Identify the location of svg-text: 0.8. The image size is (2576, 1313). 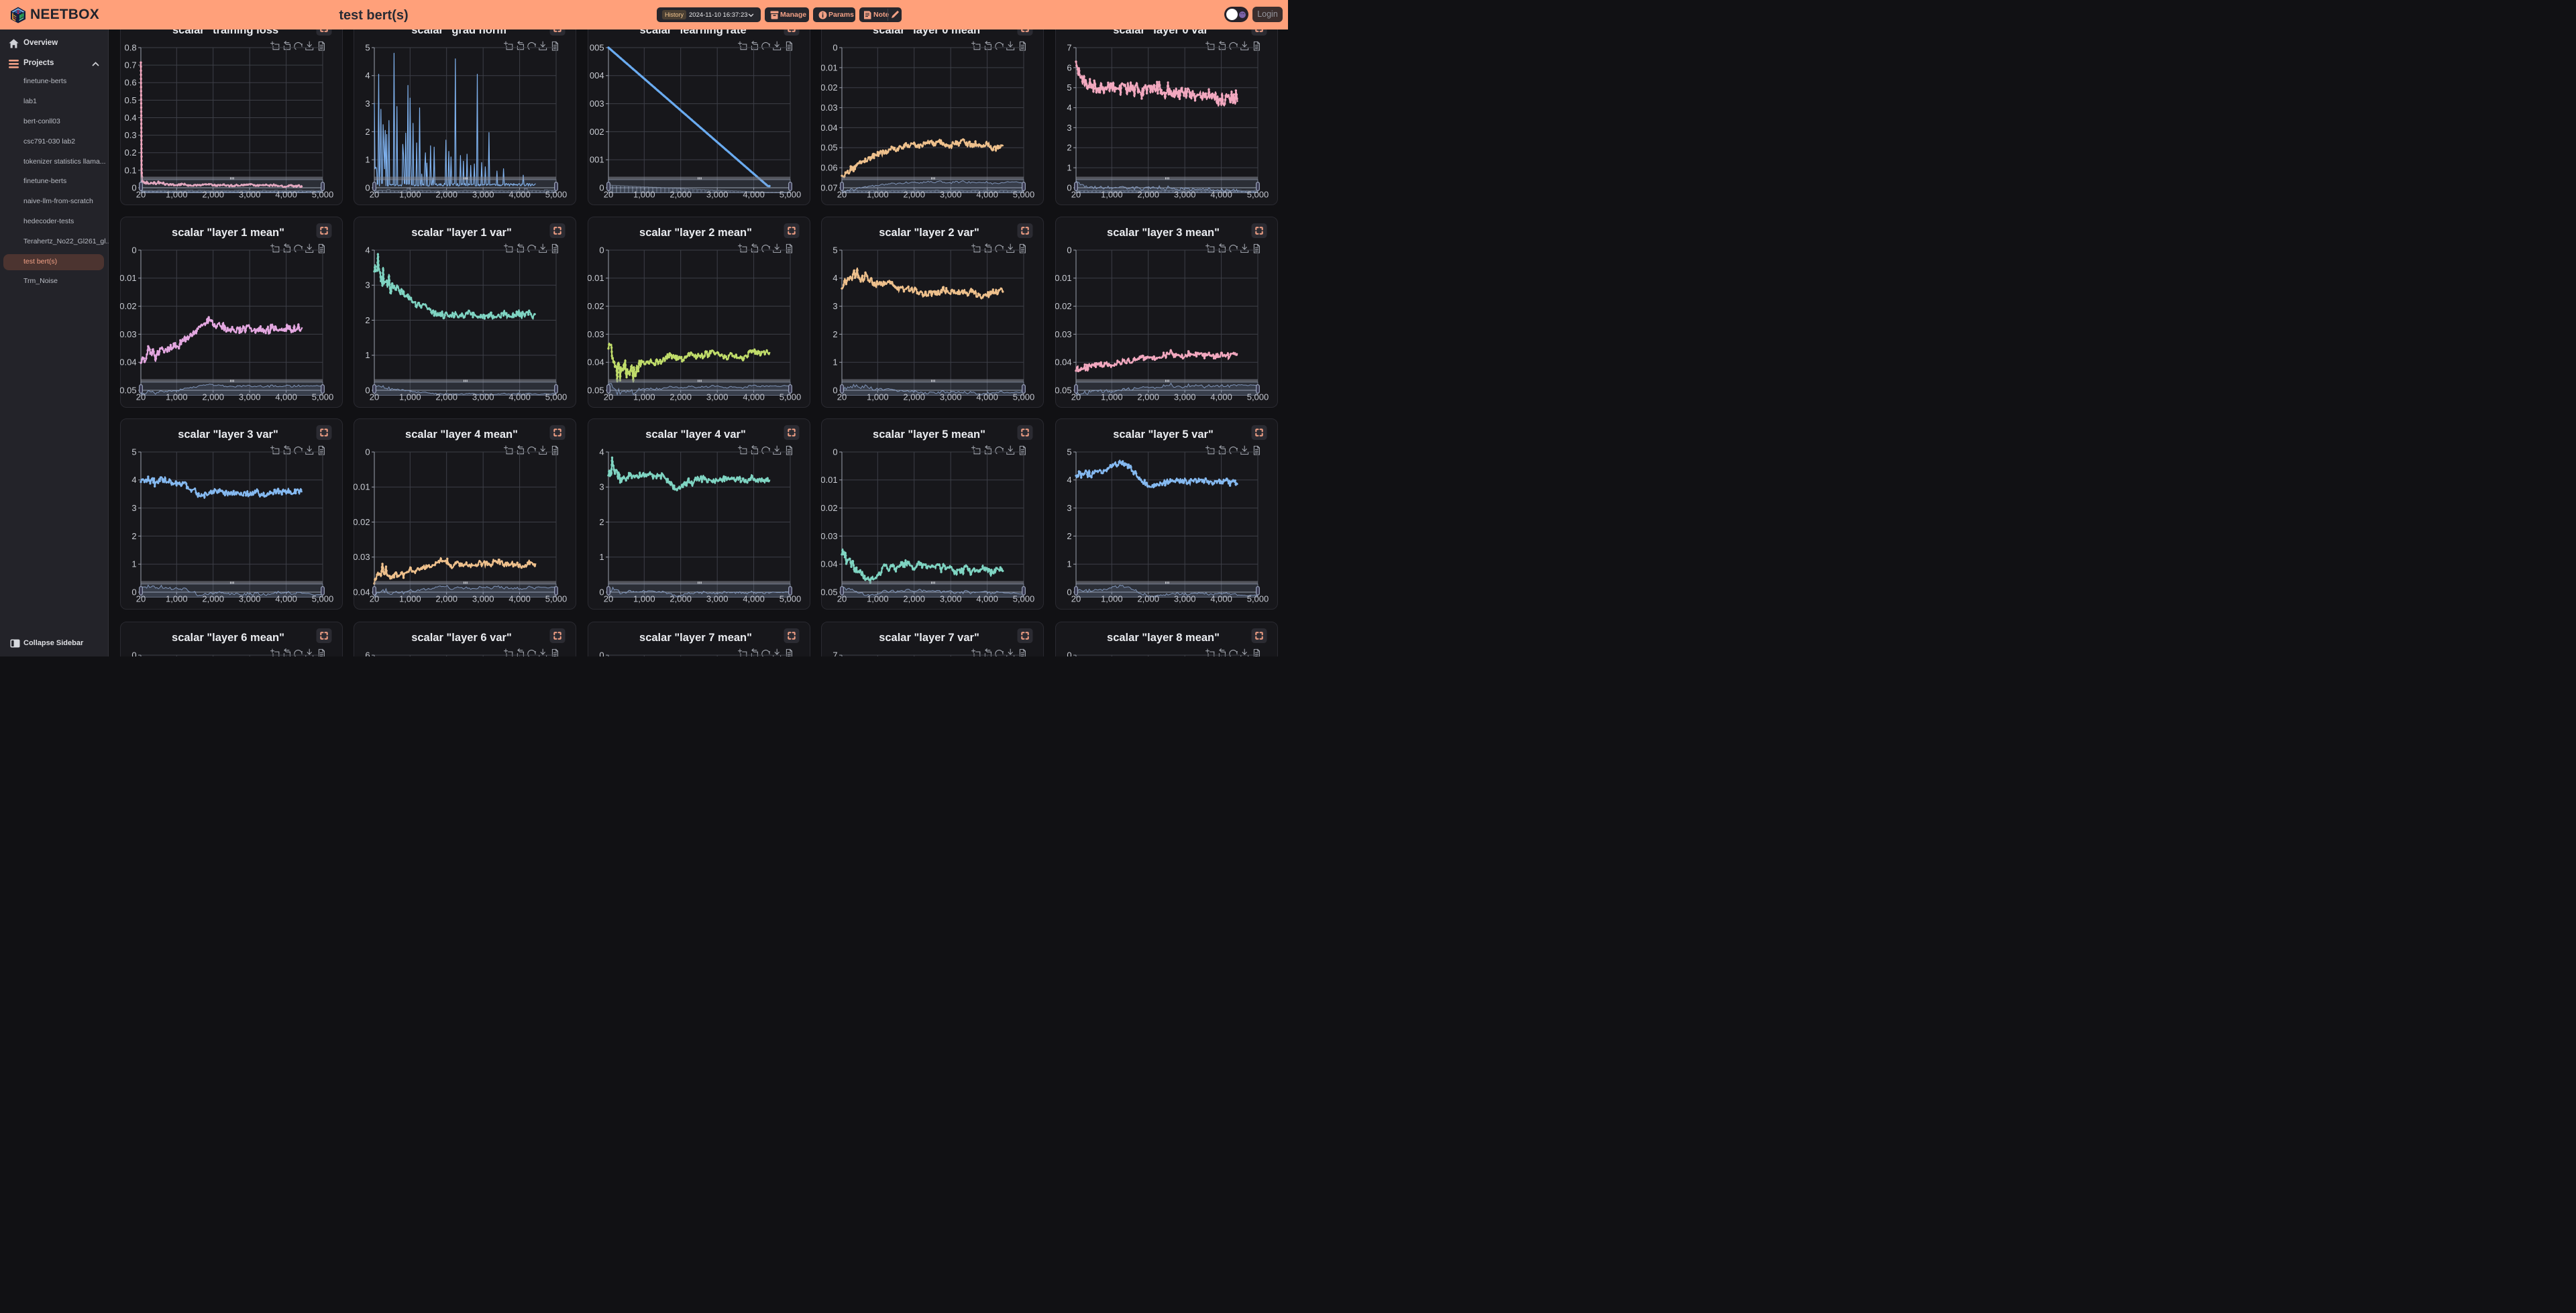
(130, 47).